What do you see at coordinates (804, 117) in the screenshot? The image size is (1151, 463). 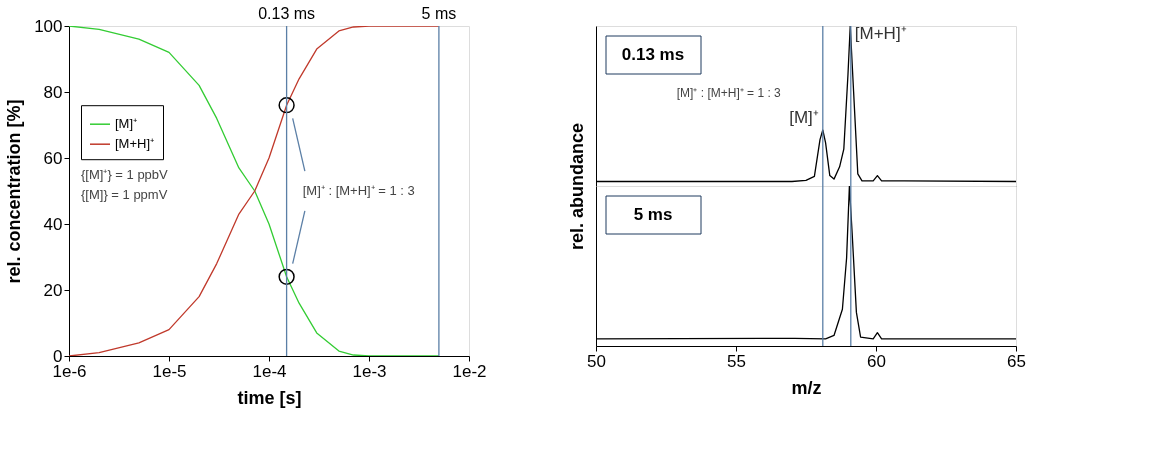 I see `annotation: [M]⁺` at bounding box center [804, 117].